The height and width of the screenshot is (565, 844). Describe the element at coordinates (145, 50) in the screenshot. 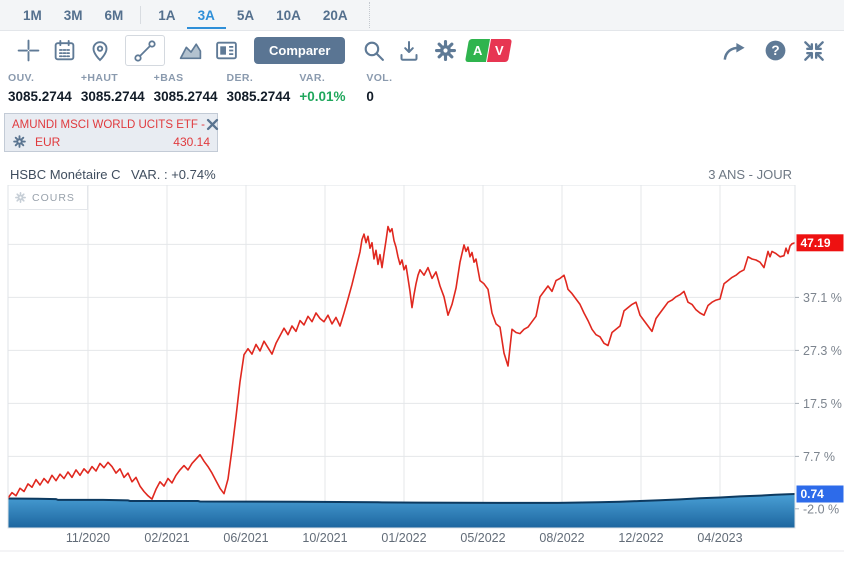

I see `trendline-tool-selected` at that location.